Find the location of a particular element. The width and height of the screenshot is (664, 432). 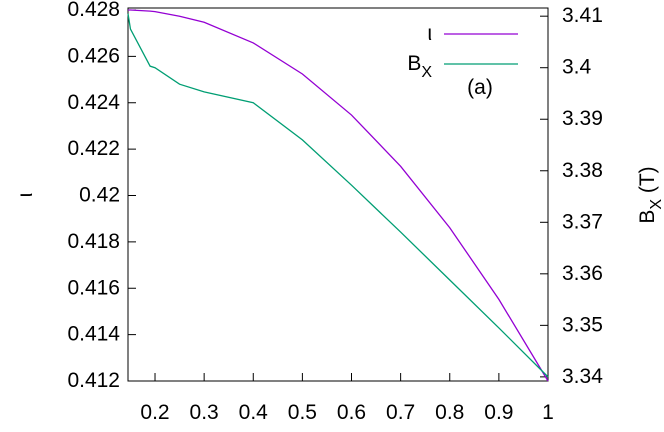

y-tick-label: 0.418 is located at coordinates (93, 240).